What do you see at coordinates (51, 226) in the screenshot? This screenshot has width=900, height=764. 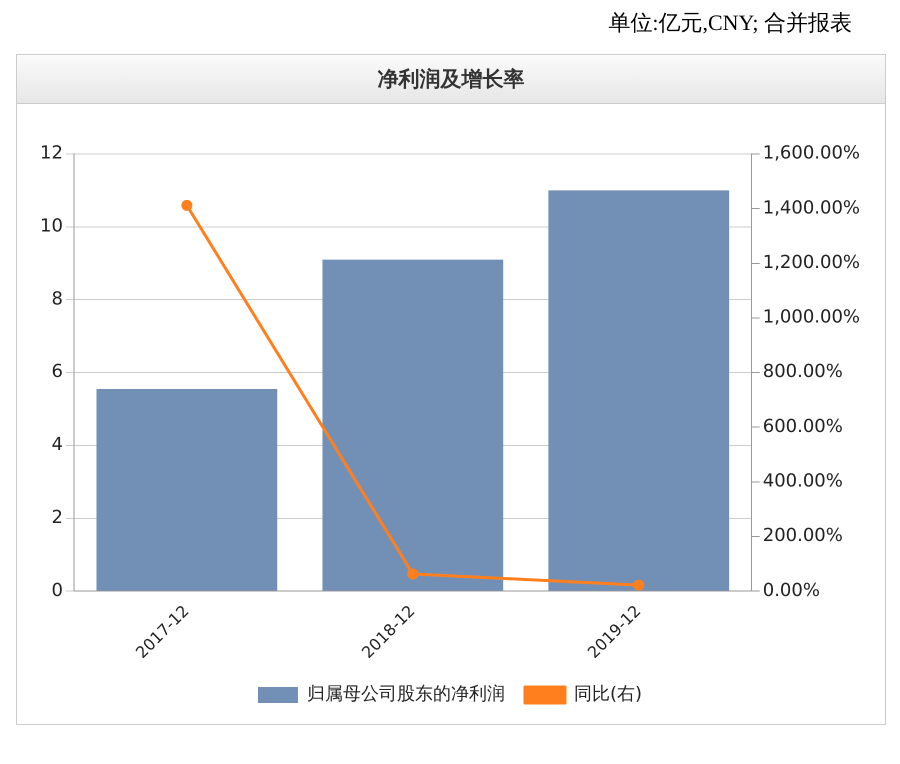 I see `y-tick-label: 10` at bounding box center [51, 226].